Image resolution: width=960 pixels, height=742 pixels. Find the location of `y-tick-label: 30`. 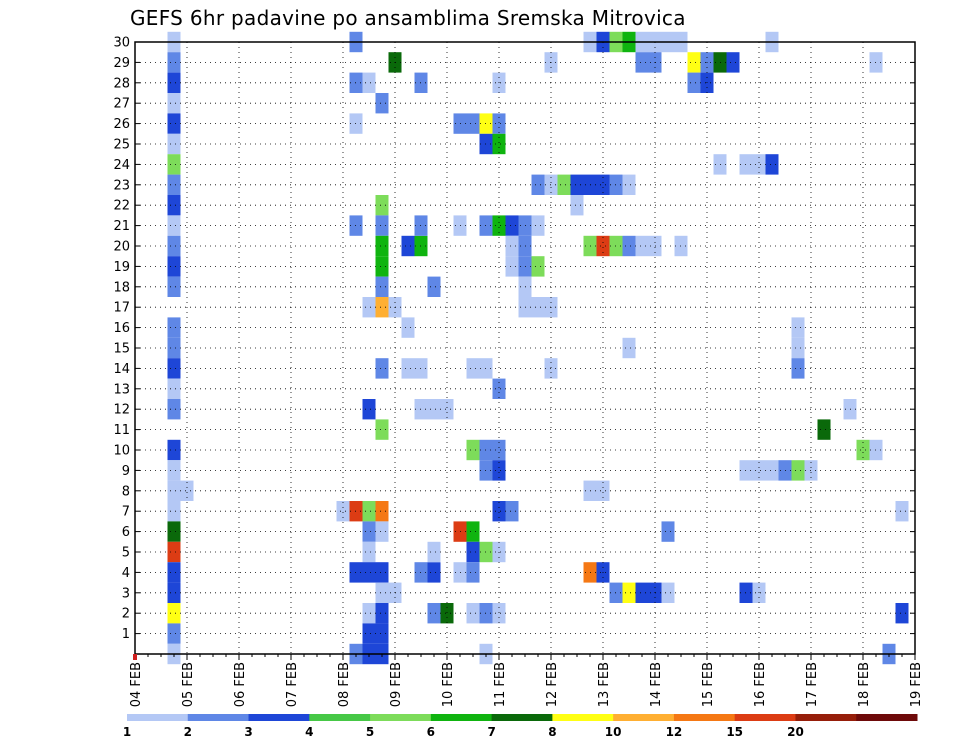

y-tick-label: 30 is located at coordinates (121, 43).